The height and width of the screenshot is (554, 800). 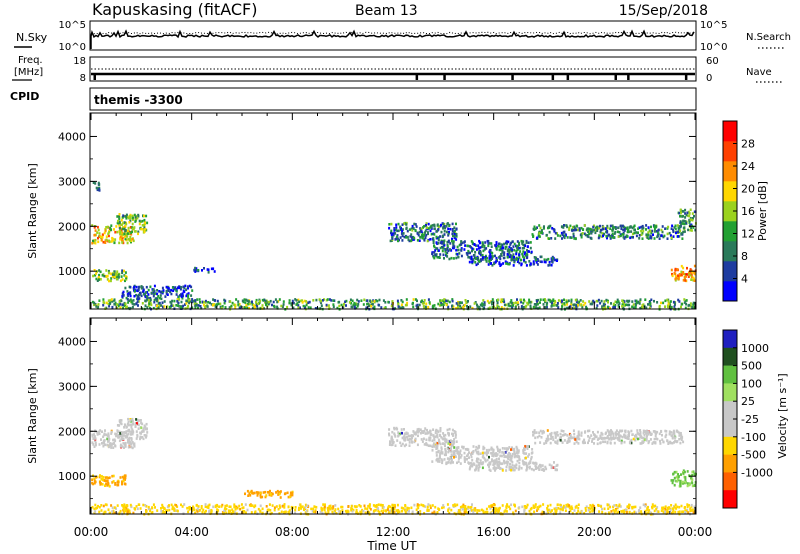 I want to click on y-tick-label: 1000, so click(x=72, y=476).